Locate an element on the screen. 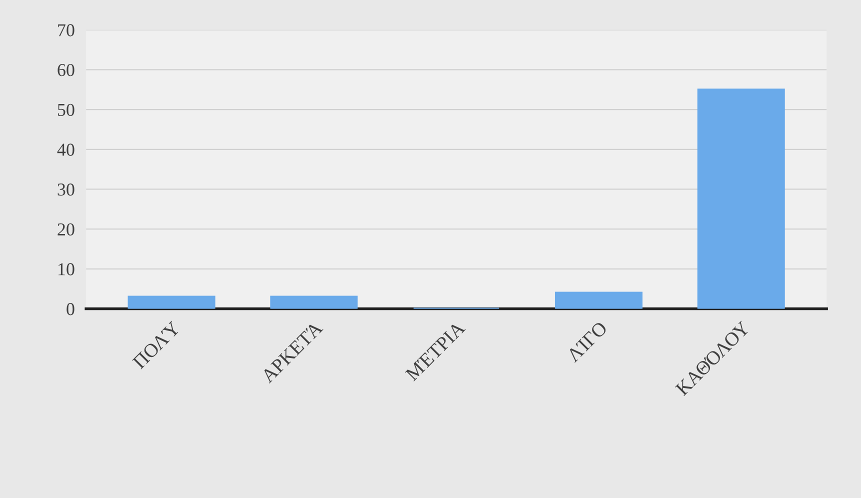 This screenshot has height=498, width=861. y-tick-label: 60 is located at coordinates (66, 70).